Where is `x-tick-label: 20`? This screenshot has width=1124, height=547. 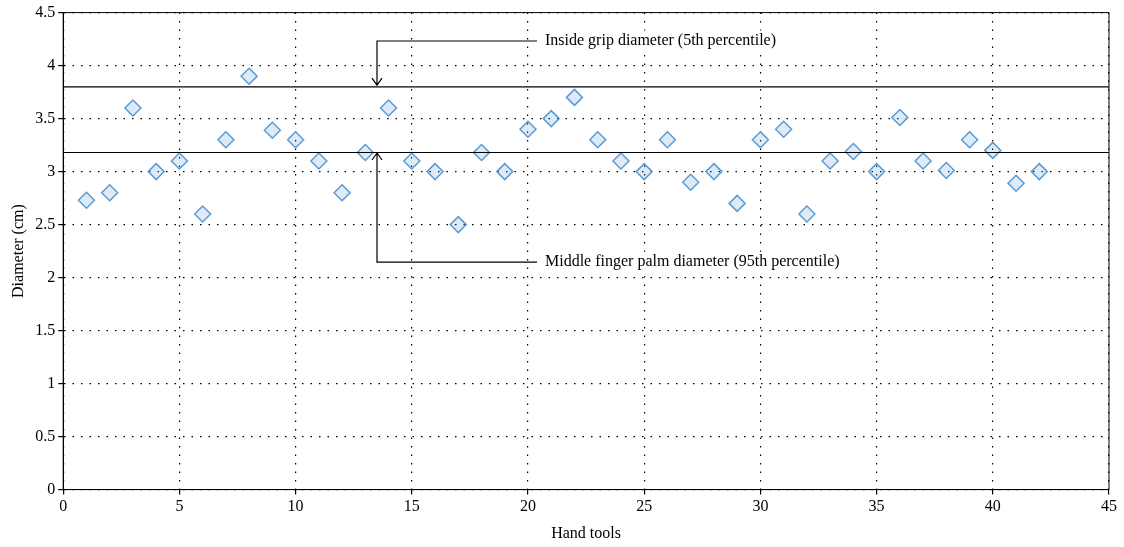 x-tick-label: 20 is located at coordinates (528, 506).